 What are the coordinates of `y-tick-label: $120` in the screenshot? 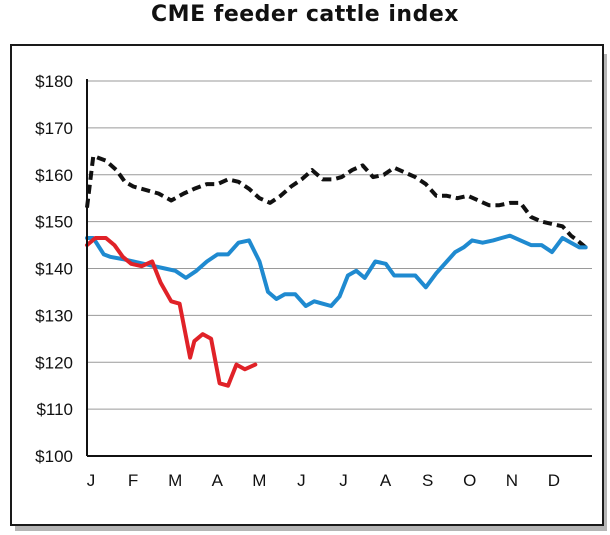 It's located at (54, 362).